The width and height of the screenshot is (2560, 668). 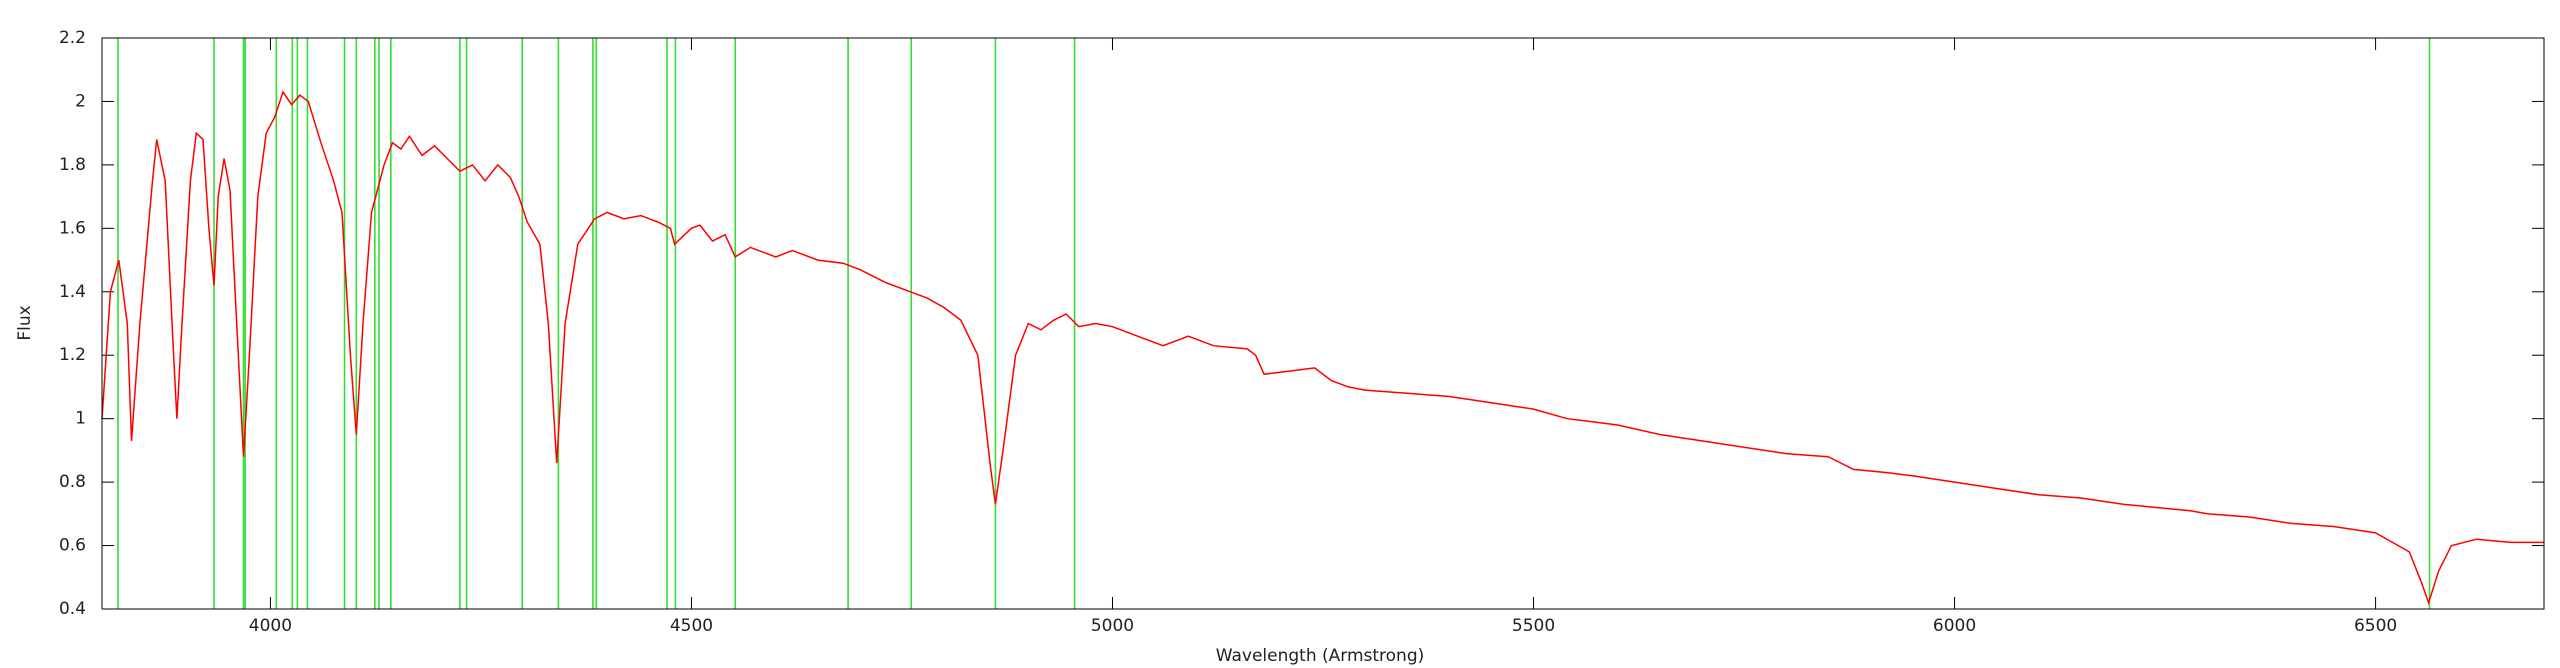 I want to click on y-tick-label: 1.6, so click(x=72, y=228).